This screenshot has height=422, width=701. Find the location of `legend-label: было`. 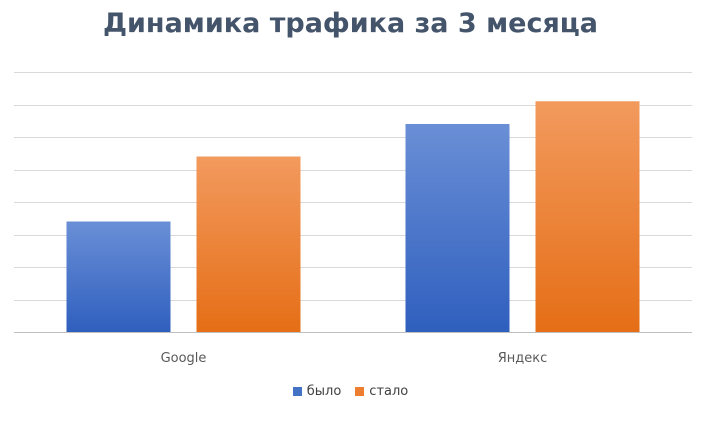

legend-label: было is located at coordinates (324, 391).